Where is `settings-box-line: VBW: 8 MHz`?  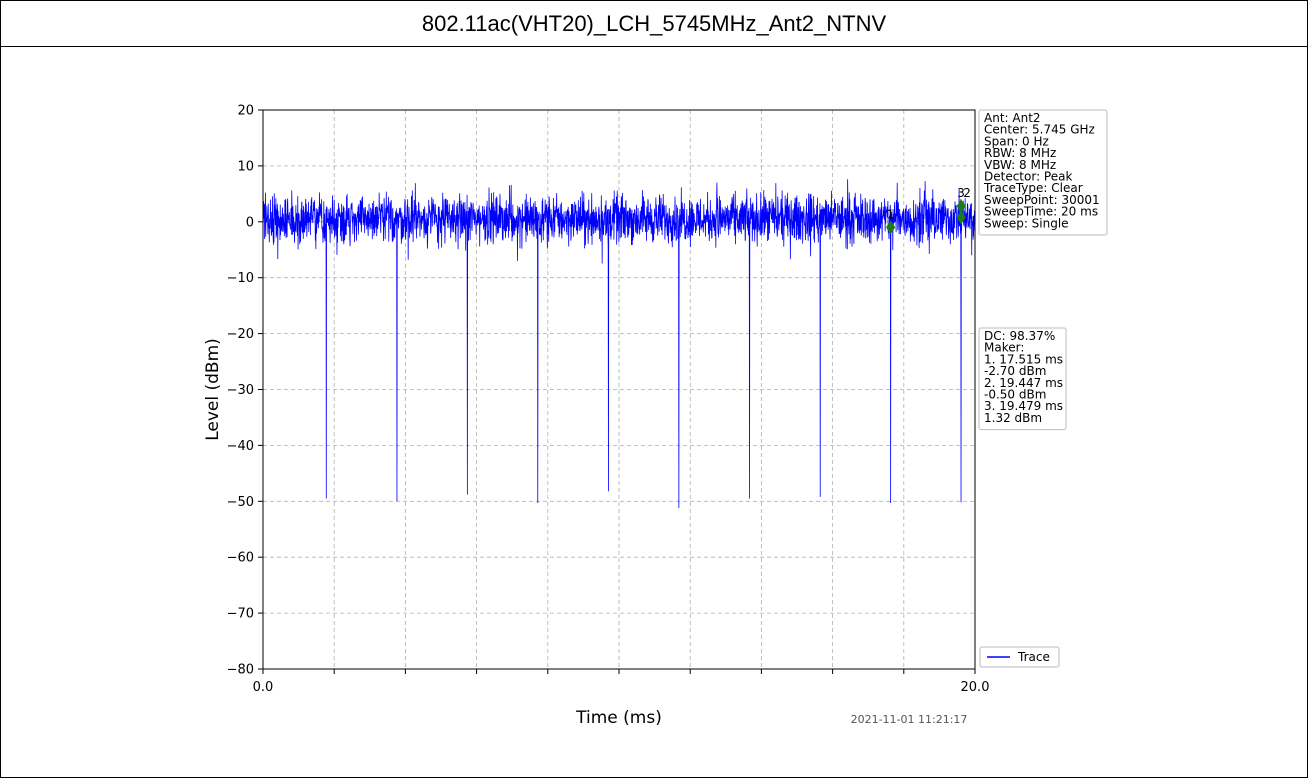 settings-box-line: VBW: 8 MHz is located at coordinates (1020, 165).